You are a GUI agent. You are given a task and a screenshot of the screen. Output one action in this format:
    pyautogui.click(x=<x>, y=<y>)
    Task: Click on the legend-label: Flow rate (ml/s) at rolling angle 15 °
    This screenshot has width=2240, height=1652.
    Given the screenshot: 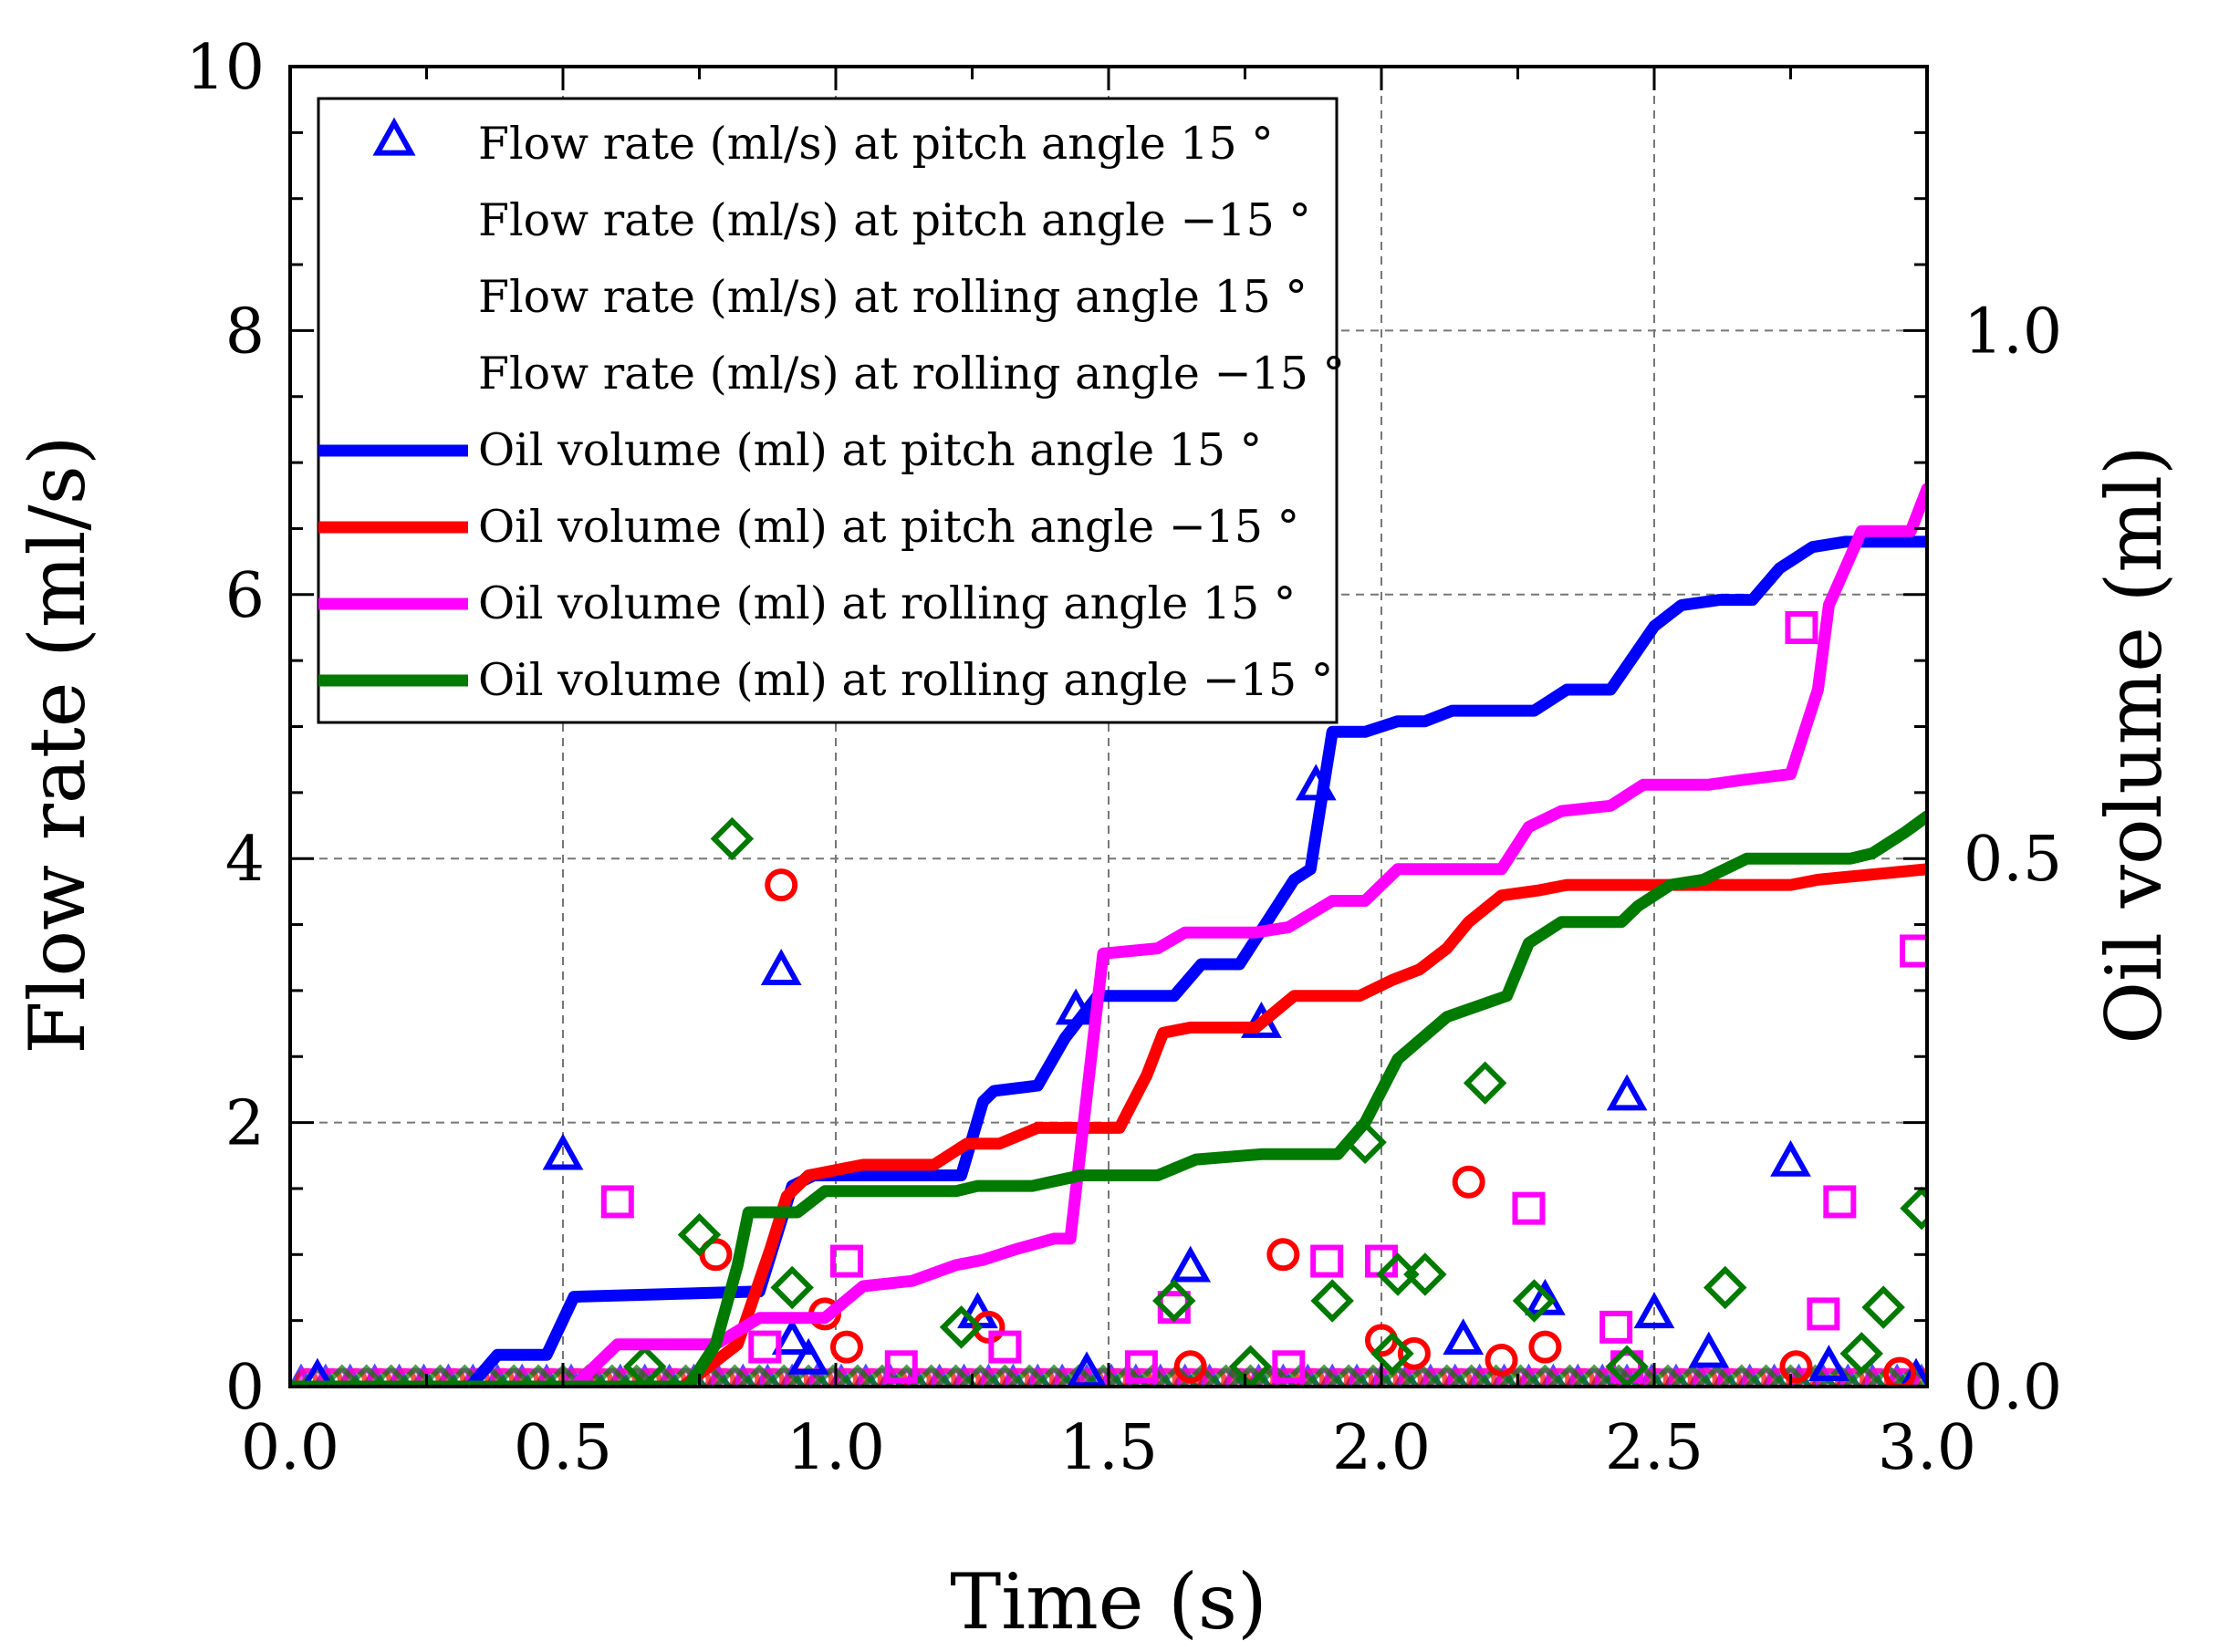 What is the action you would take?
    pyautogui.click(x=893, y=297)
    